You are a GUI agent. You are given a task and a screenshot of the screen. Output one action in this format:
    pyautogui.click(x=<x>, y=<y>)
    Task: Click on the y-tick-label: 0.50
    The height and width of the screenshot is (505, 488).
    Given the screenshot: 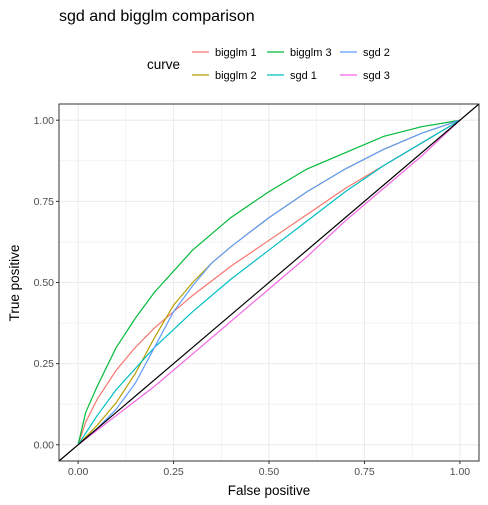 What is the action you would take?
    pyautogui.click(x=44, y=283)
    